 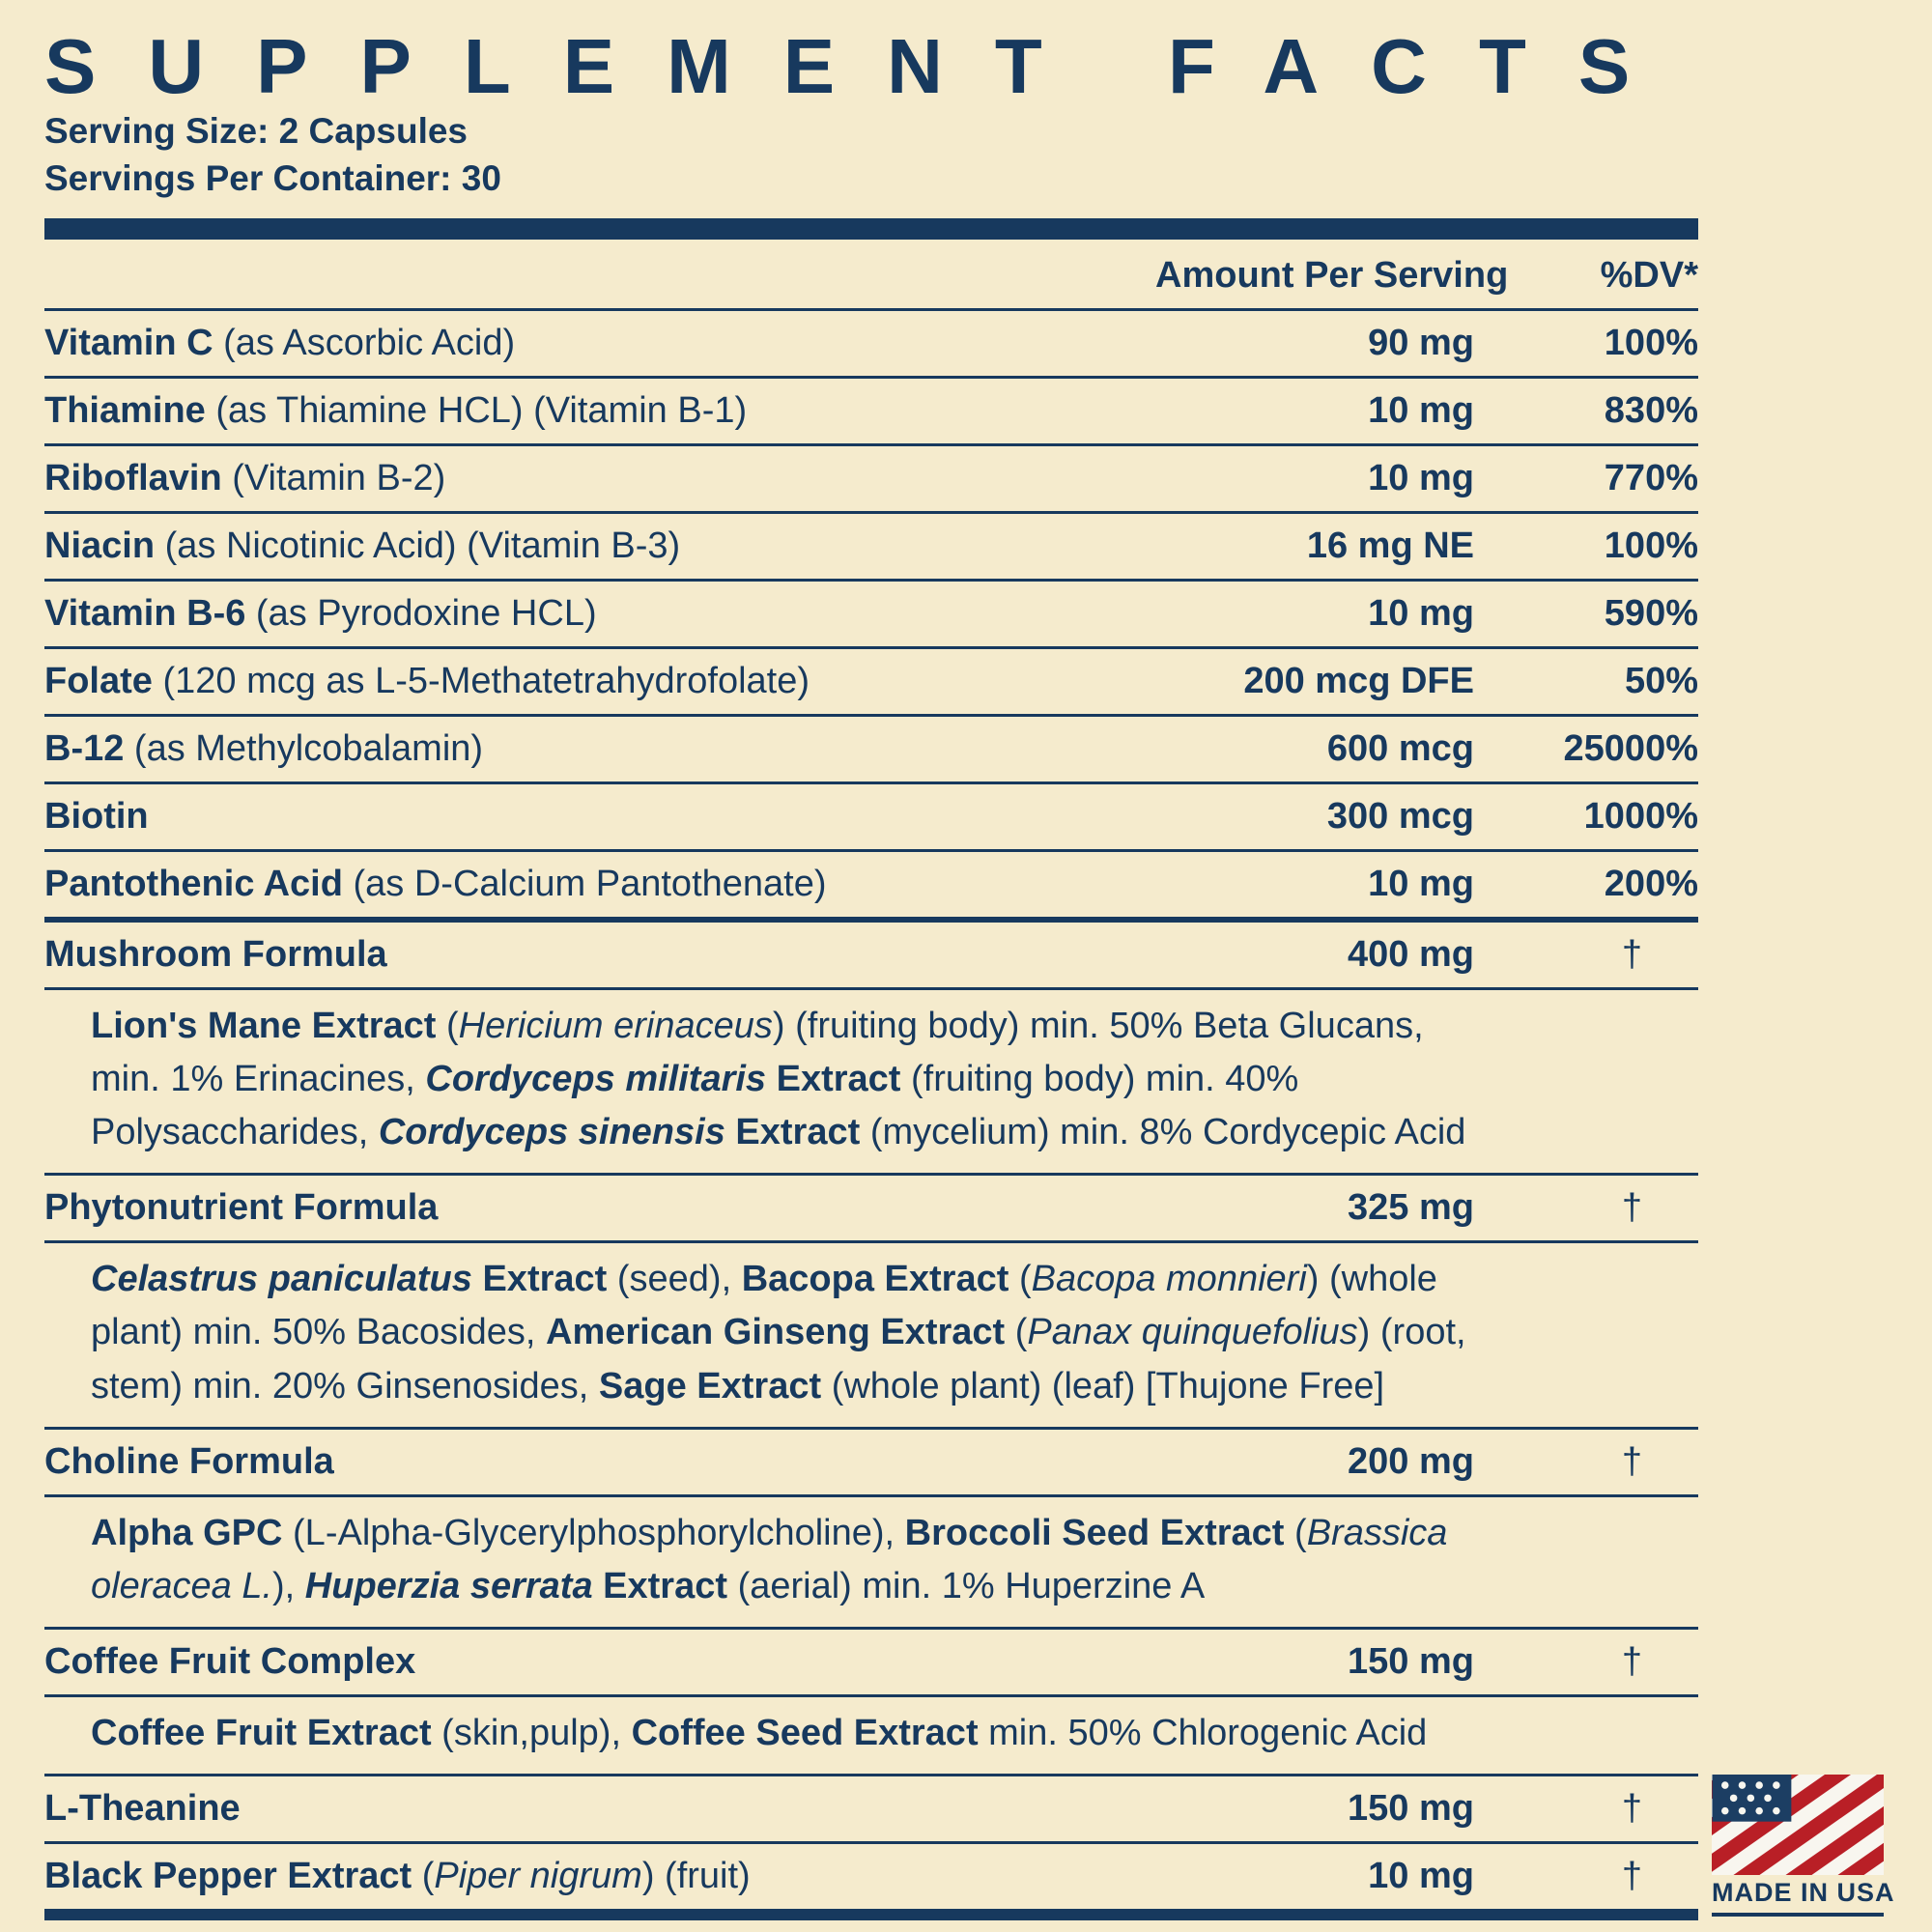 I want to click on text-segment: Choline Formula, so click(x=189, y=1461).